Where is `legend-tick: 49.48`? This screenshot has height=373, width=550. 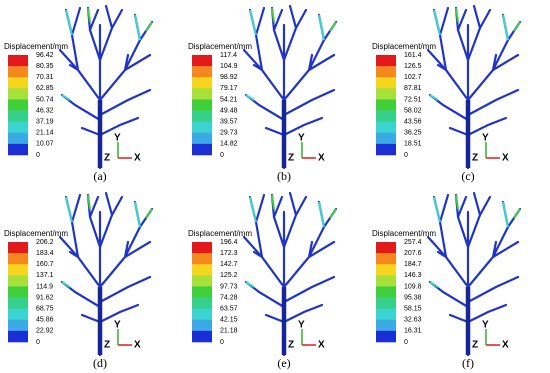 legend-tick: 49.48 is located at coordinates (229, 110).